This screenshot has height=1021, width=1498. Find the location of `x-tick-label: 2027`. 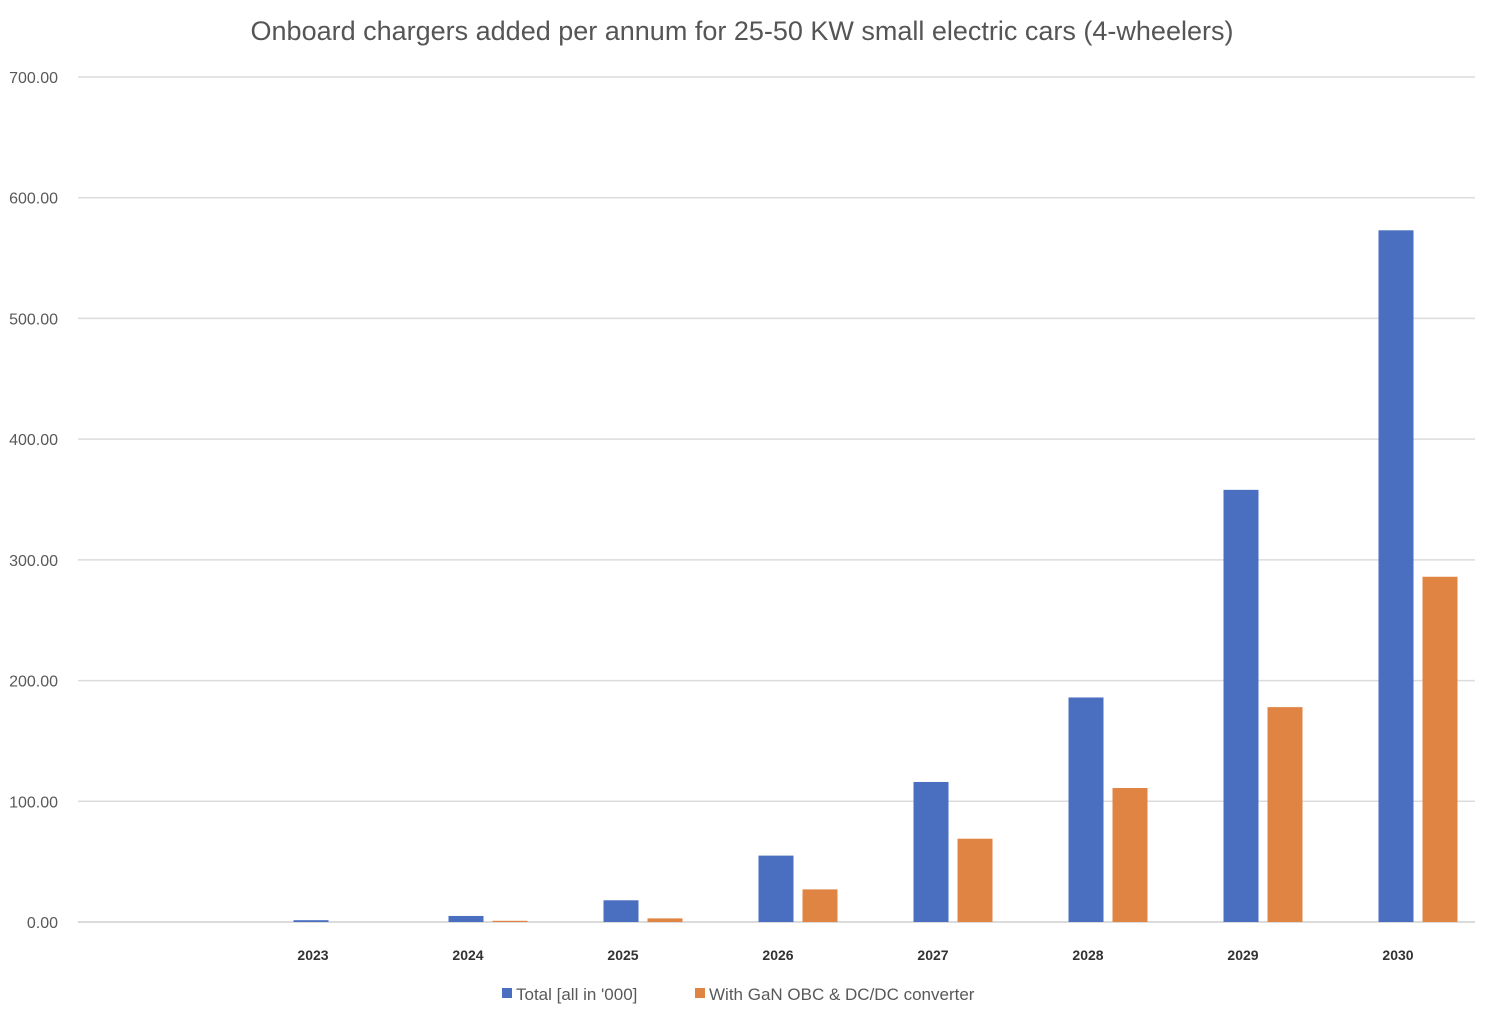

x-tick-label: 2027 is located at coordinates (932, 955).